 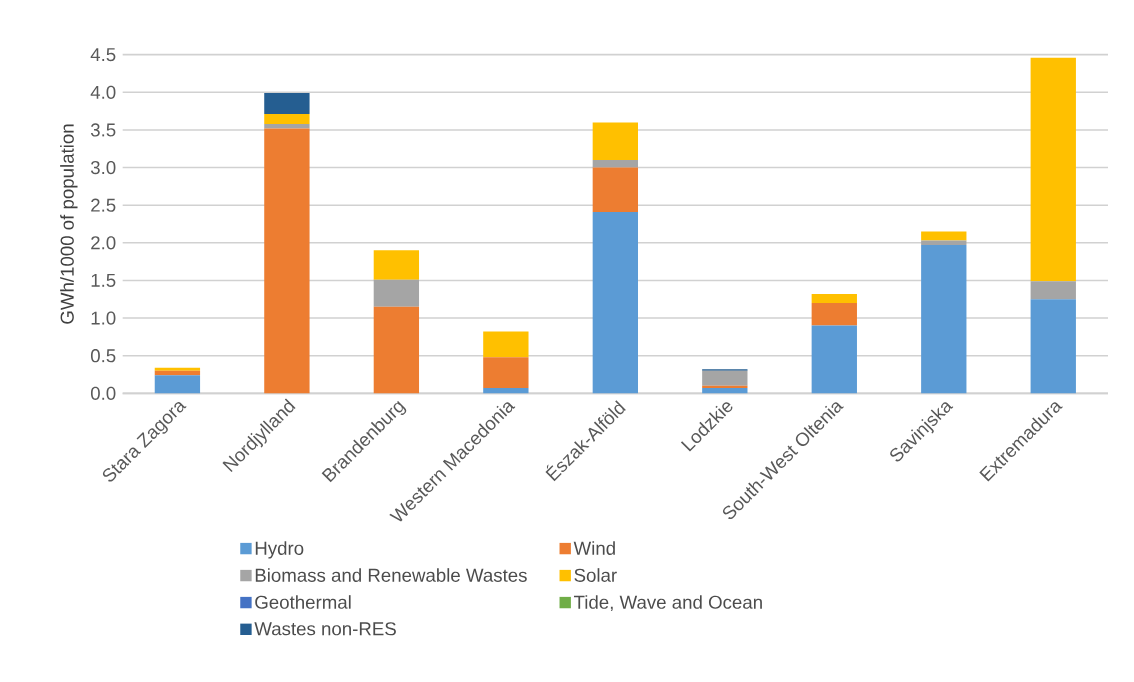 What do you see at coordinates (103, 393) in the screenshot?
I see `y-tick-label: 0.0` at bounding box center [103, 393].